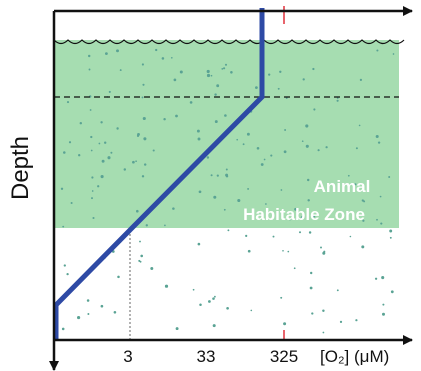  Describe the element at coordinates (342, 186) in the screenshot. I see `zone-label-line1: Animal` at that location.